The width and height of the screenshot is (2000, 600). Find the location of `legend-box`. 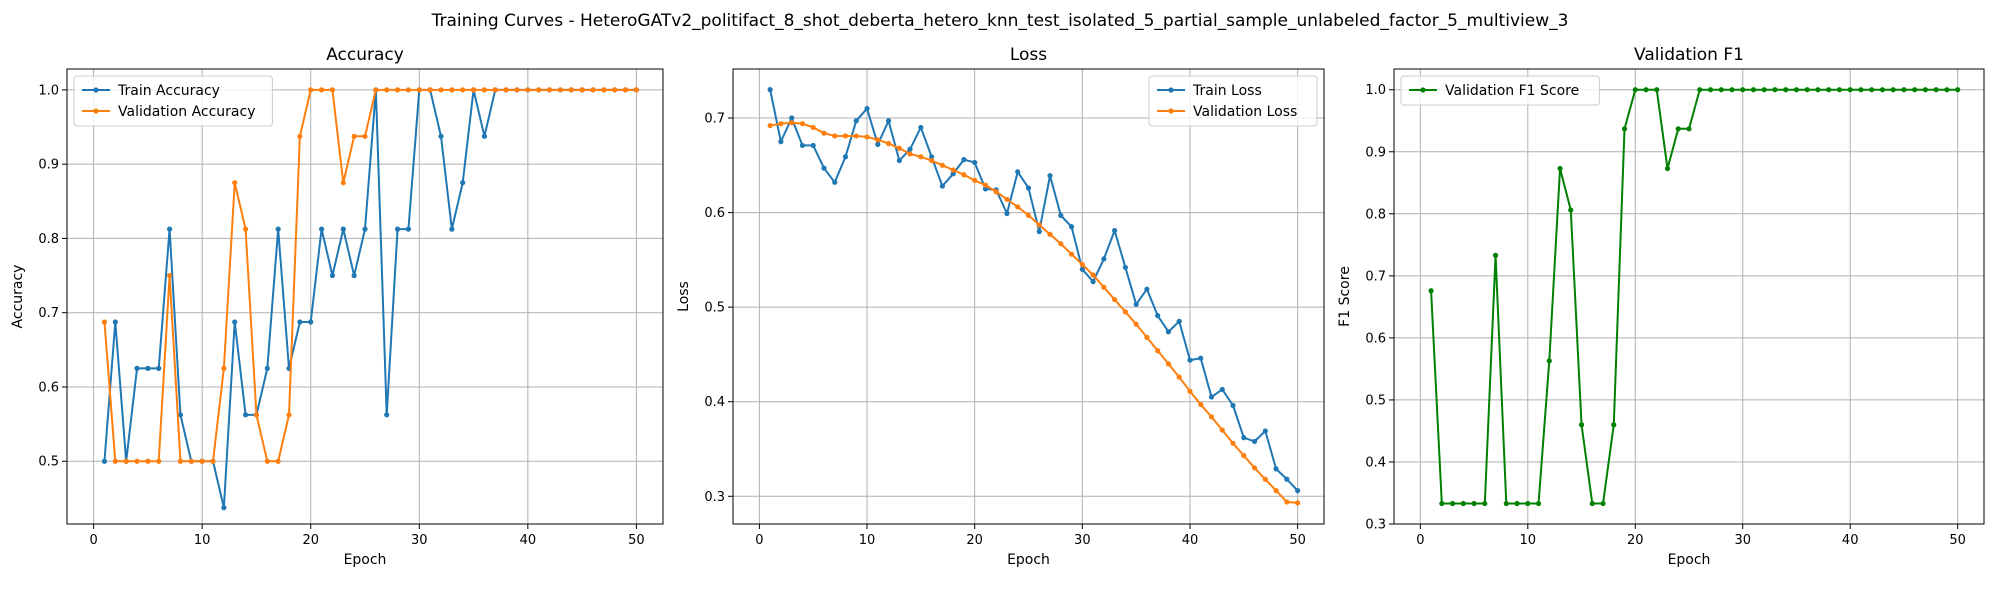

legend-box is located at coordinates (1233, 101).